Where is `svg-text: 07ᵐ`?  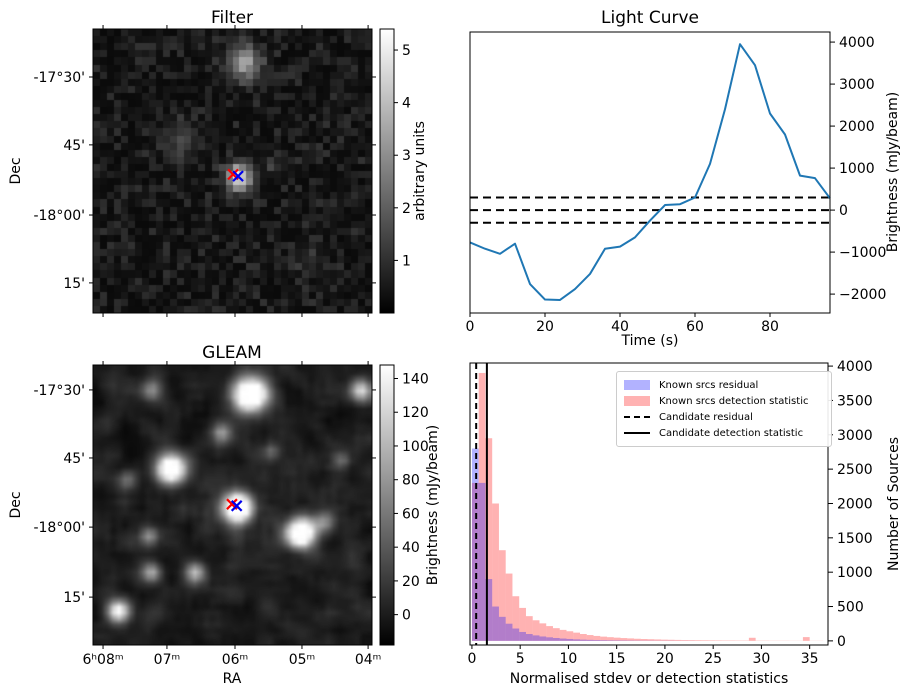
svg-text: 07ᵐ is located at coordinates (167, 660).